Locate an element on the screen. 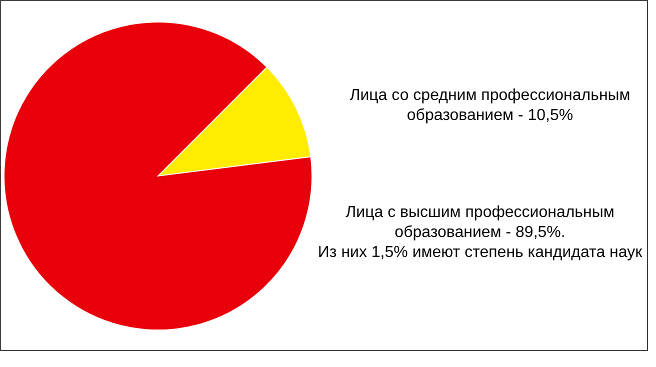  slice-label: Лица с высшим профессиональным образованием - 89,5%. is located at coordinates (480, 222).